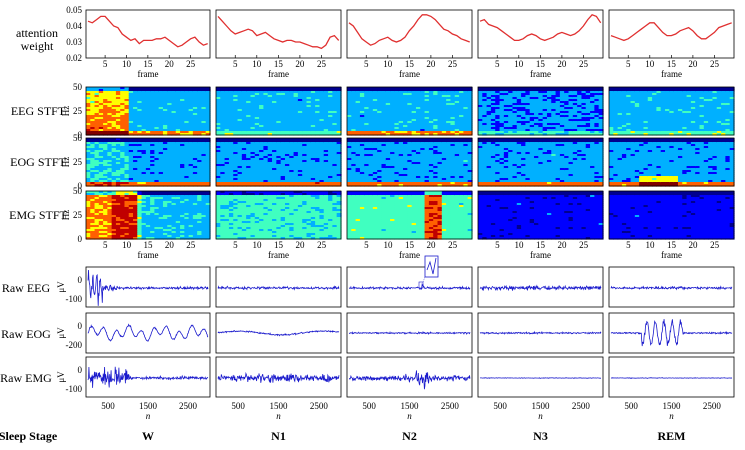 The width and height of the screenshot is (745, 450). What do you see at coordinates (74, 42) in the screenshot?
I see `attention-y-tick: 0.03` at bounding box center [74, 42].